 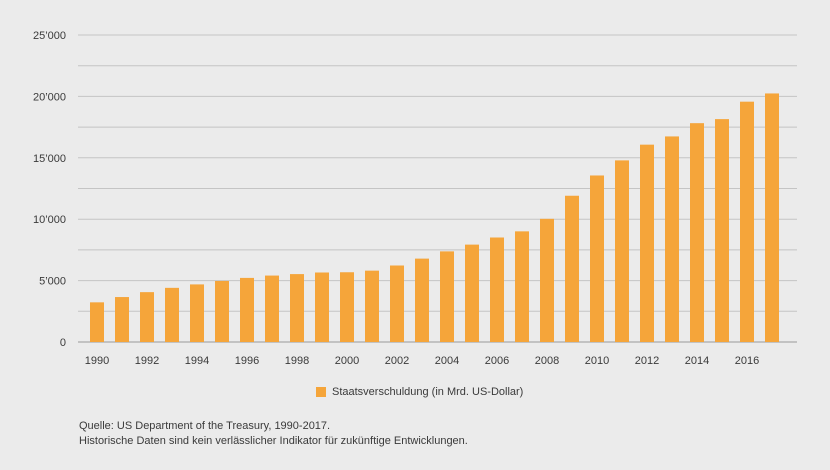 I want to click on legend-label: Staatsverschuldung (in Mrd. US-Dollar), so click(x=428, y=392).